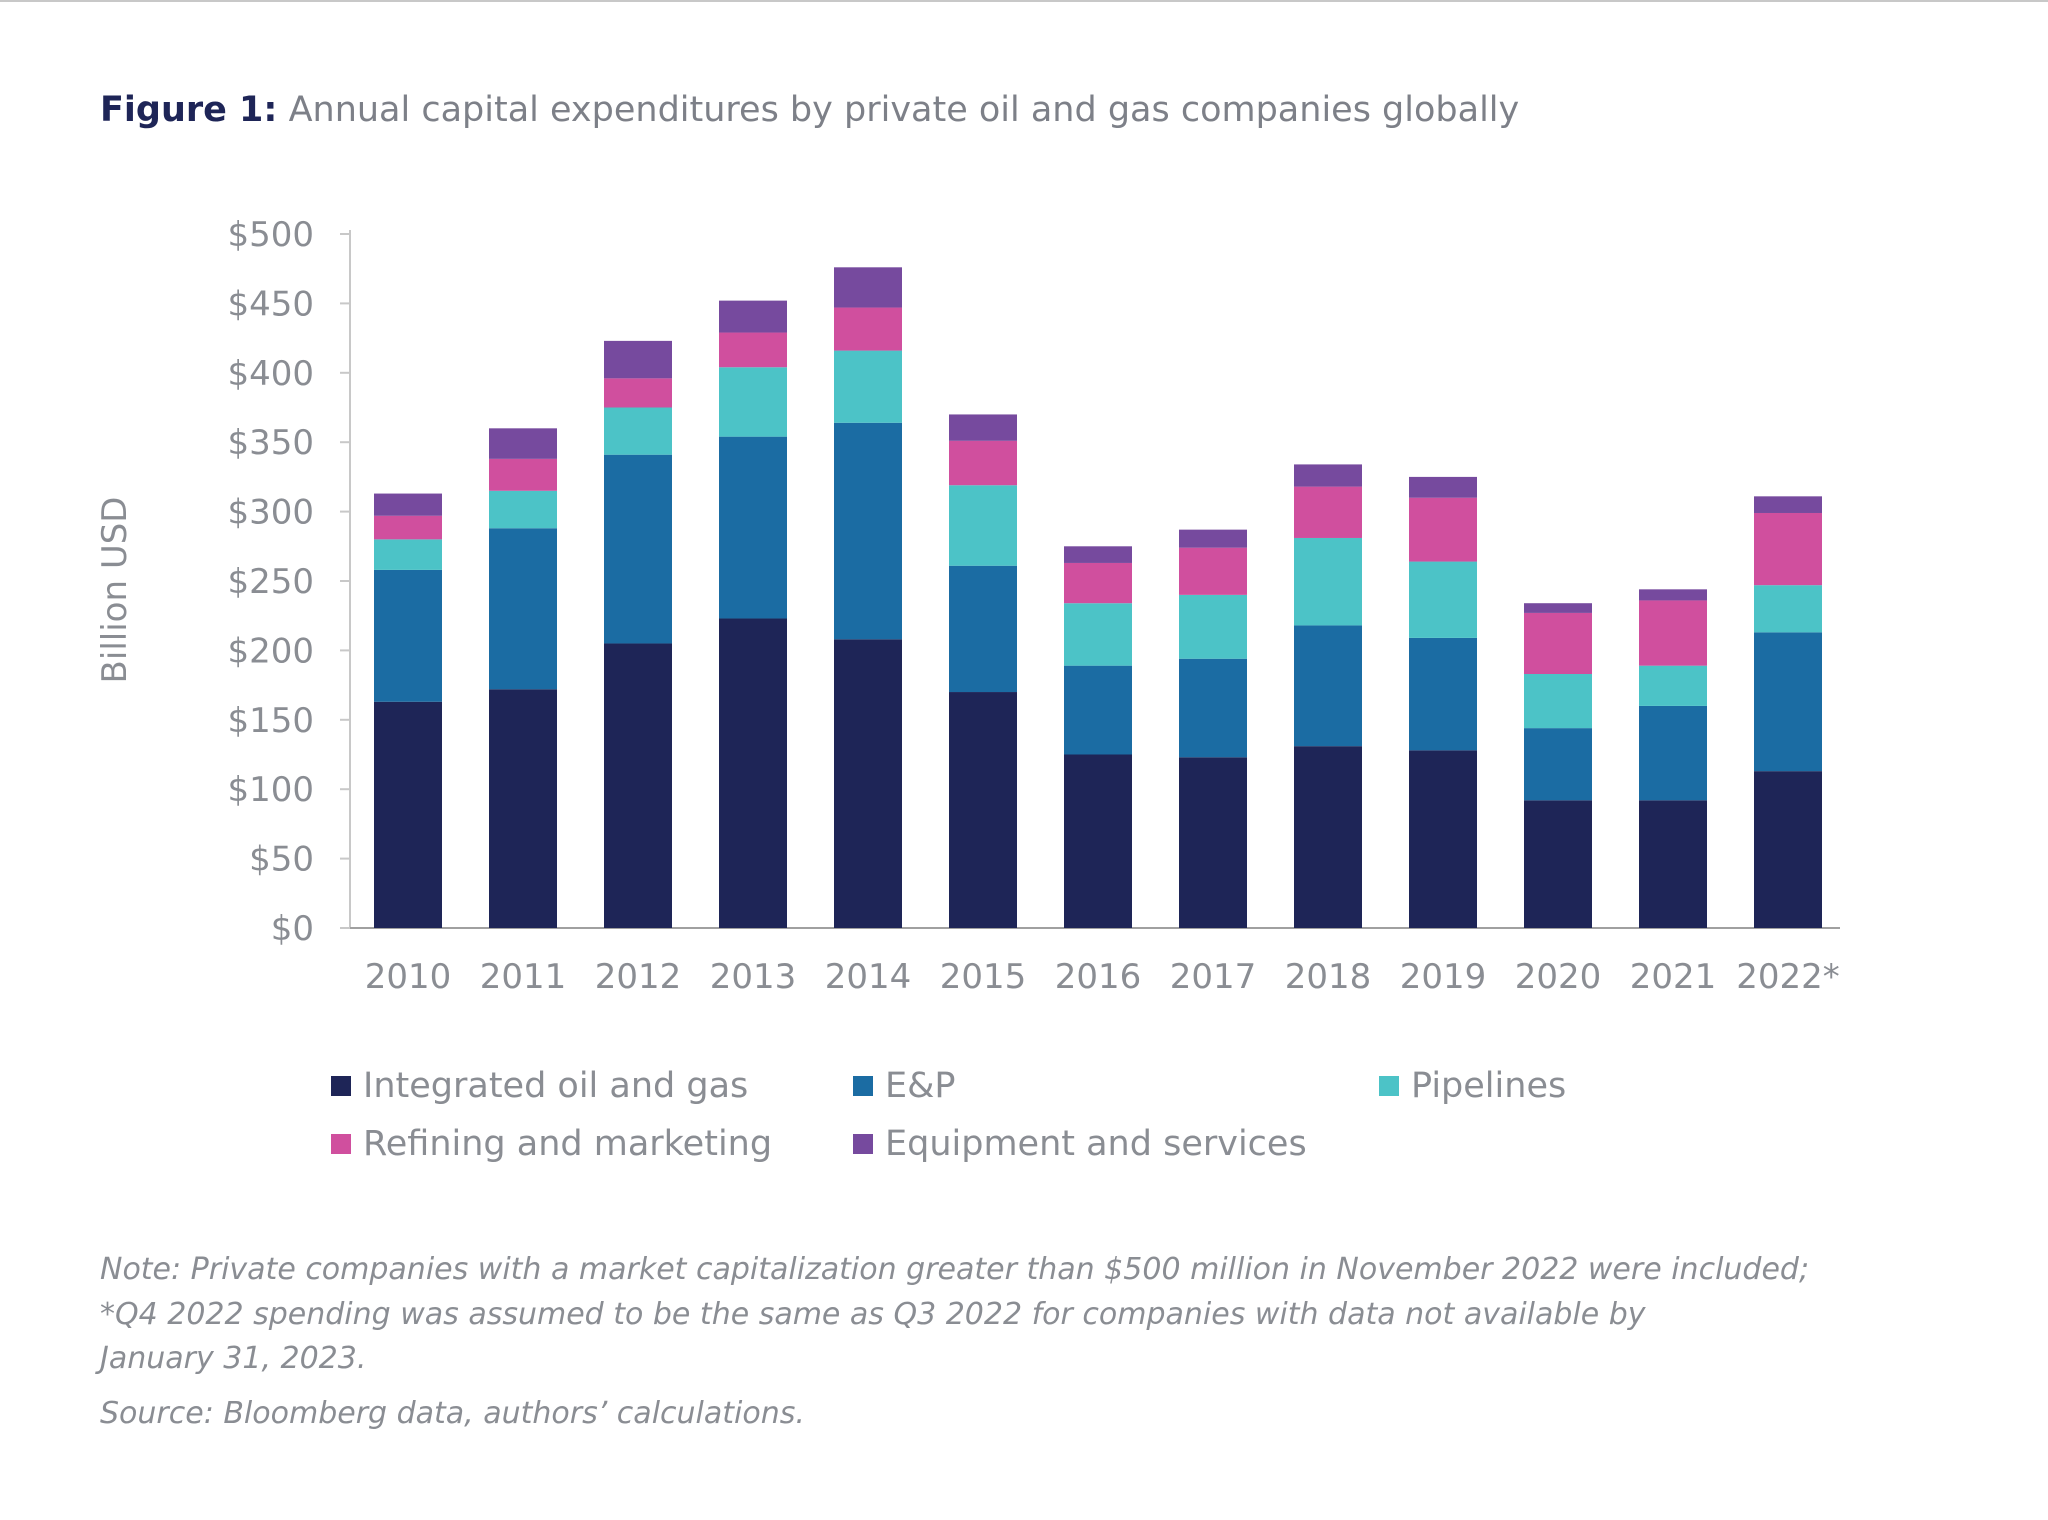  Describe the element at coordinates (568, 1144) in the screenshot. I see `legend-label: Refining and marketing` at that location.